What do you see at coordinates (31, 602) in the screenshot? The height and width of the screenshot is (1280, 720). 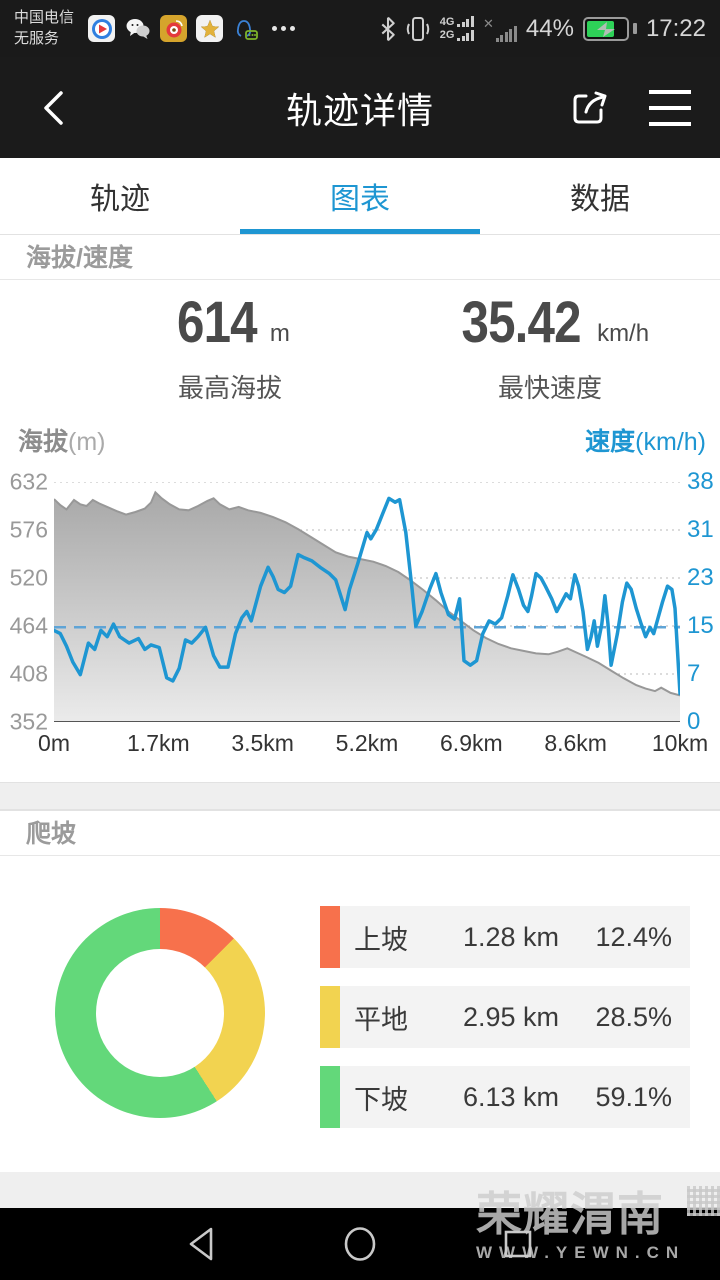 I see `left-axis-ticks: 632 576 520 464 408 352` at bounding box center [31, 602].